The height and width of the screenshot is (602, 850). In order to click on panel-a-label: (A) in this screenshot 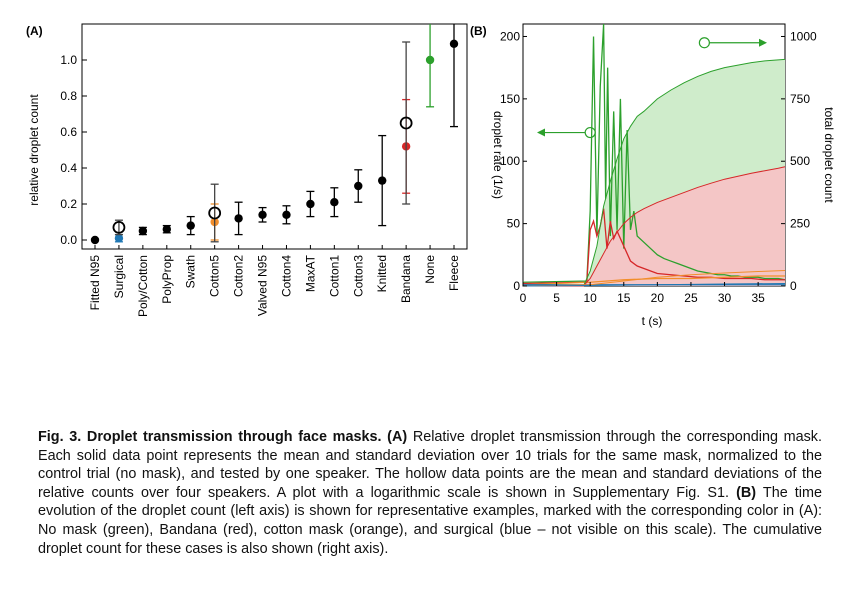, I will do `click(34, 31)`.